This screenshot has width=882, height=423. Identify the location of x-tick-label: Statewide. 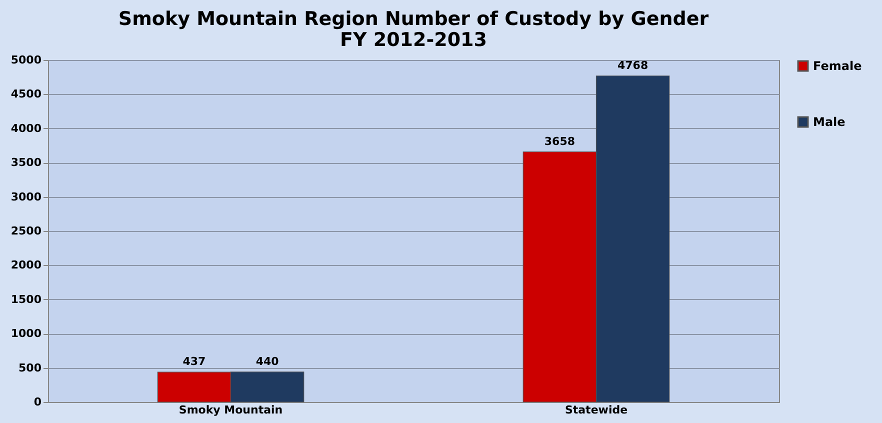
(596, 410).